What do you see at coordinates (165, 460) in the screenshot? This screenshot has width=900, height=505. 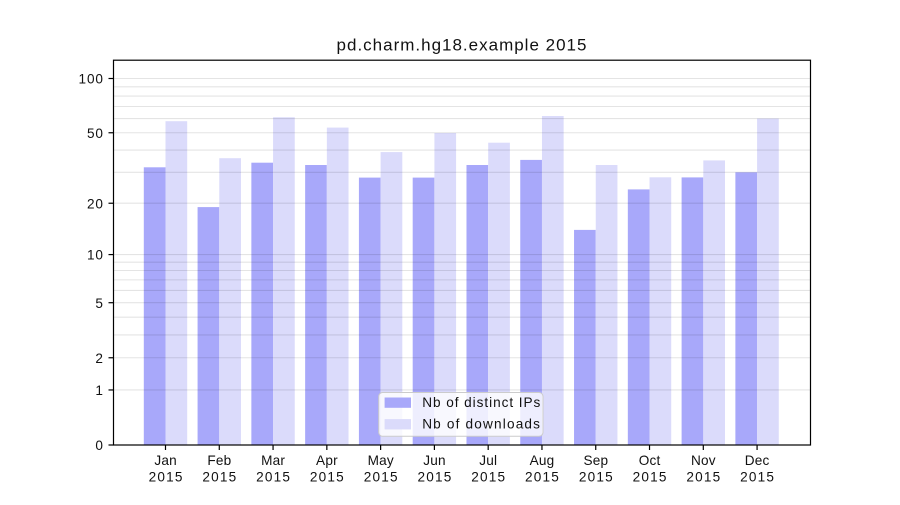 I see `svg-text: Jan` at bounding box center [165, 460].